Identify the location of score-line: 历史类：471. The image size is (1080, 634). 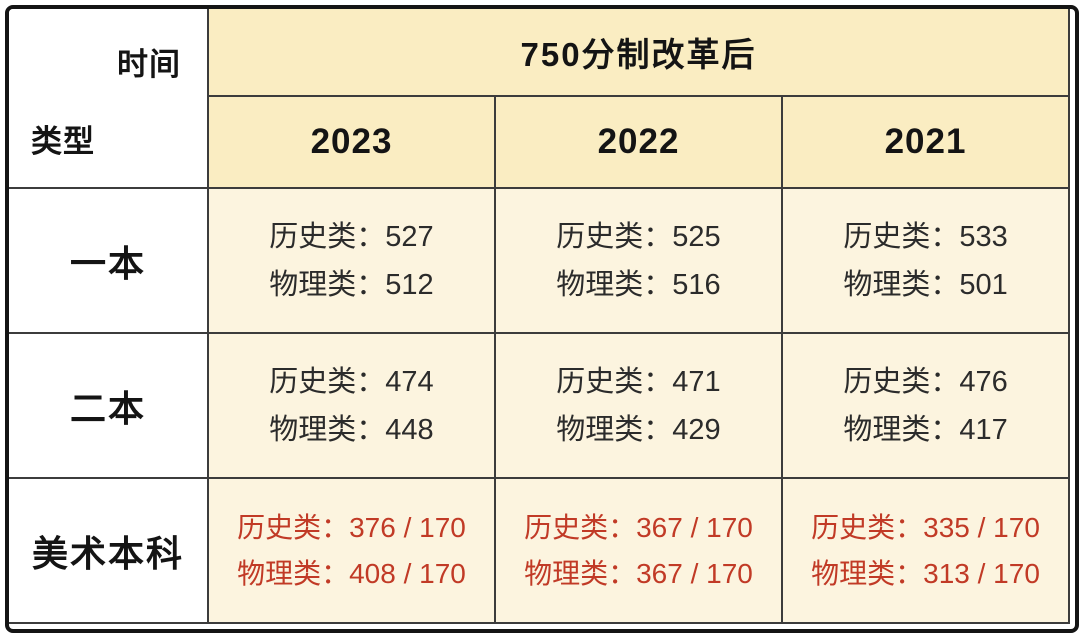
(638, 381).